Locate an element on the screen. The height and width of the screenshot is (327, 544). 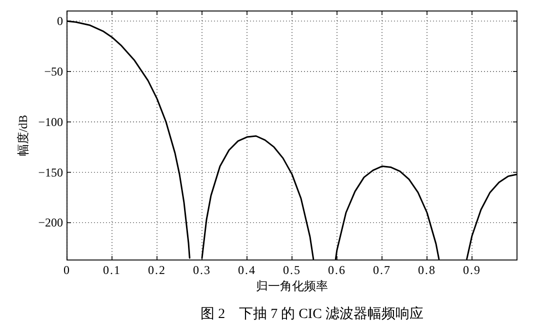
y-tick-label: −150 is located at coordinates (50, 172).